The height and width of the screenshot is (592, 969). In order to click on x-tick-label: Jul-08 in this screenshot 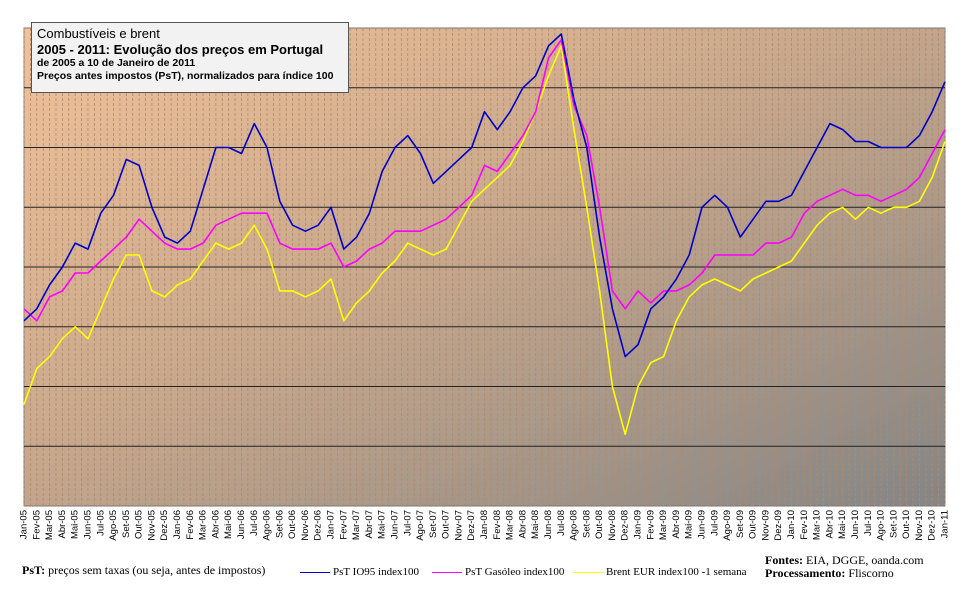, I will do `click(561, 523)`.